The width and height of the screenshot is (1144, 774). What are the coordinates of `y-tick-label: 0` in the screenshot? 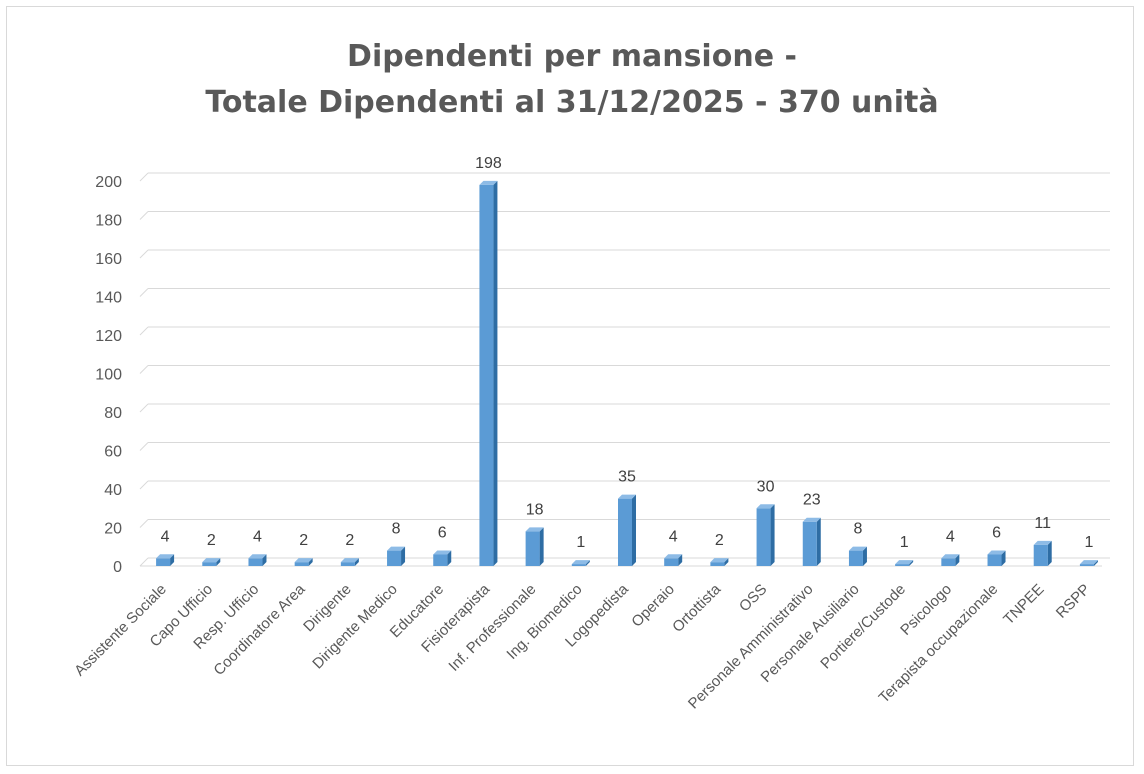 It's located at (117, 567).